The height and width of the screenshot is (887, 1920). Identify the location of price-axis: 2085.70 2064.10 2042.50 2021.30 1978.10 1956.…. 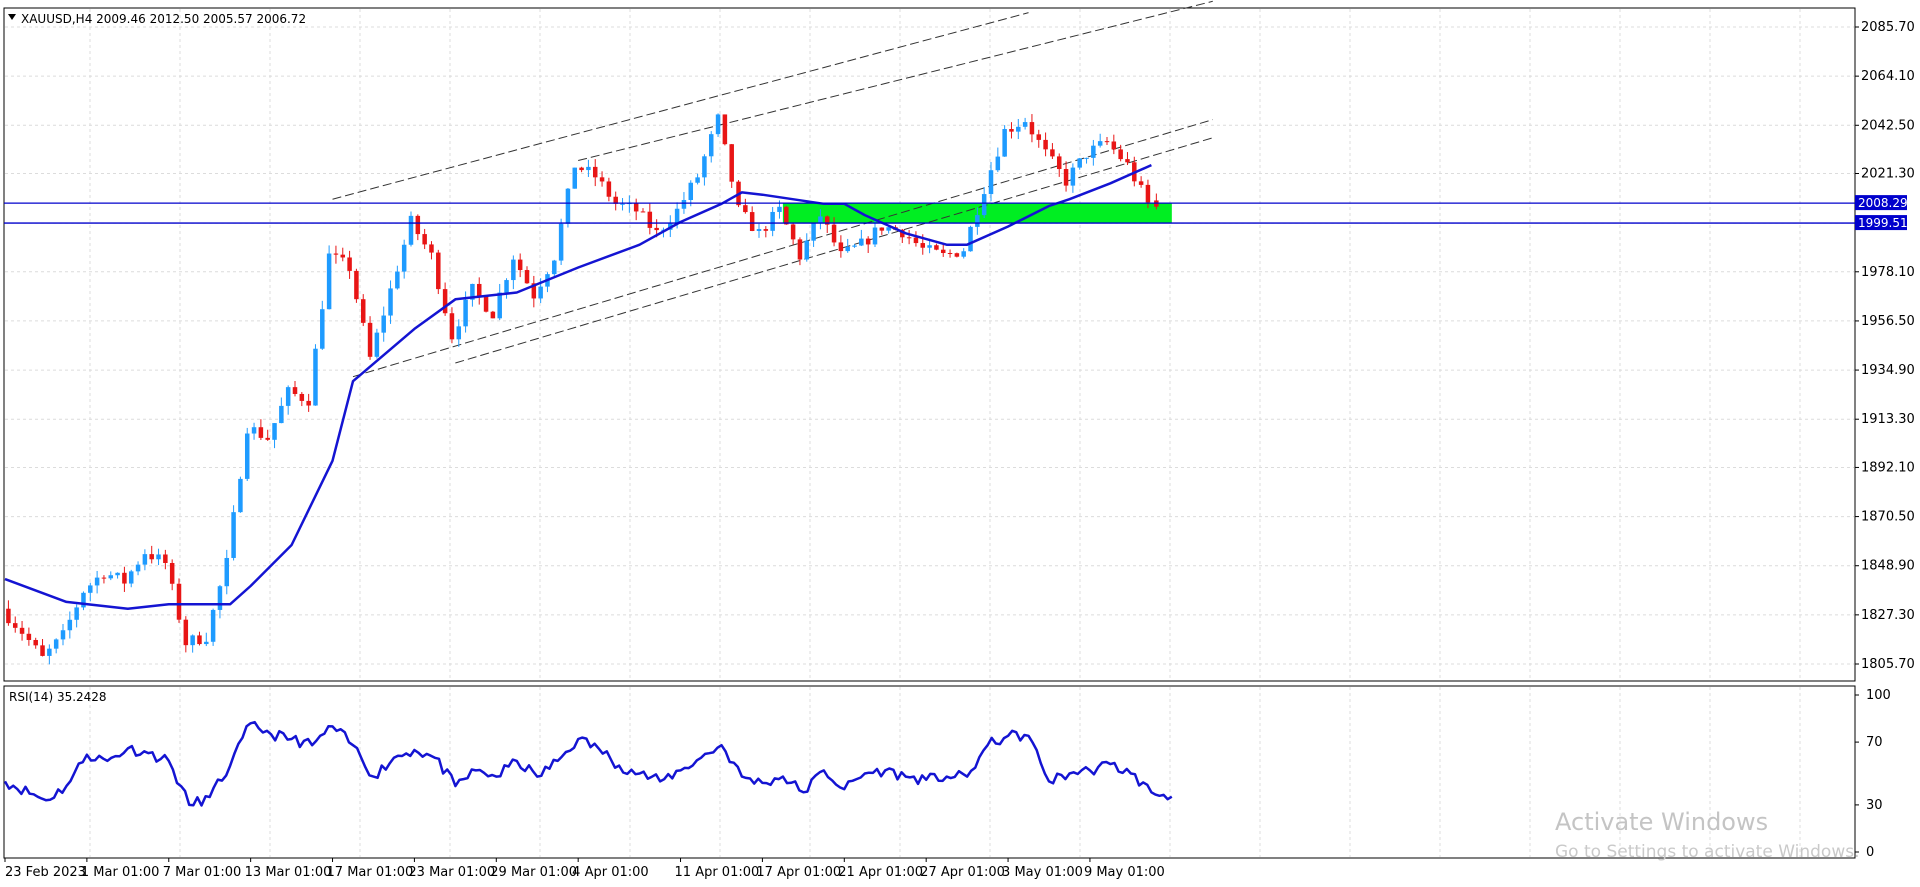
(1885, 346).